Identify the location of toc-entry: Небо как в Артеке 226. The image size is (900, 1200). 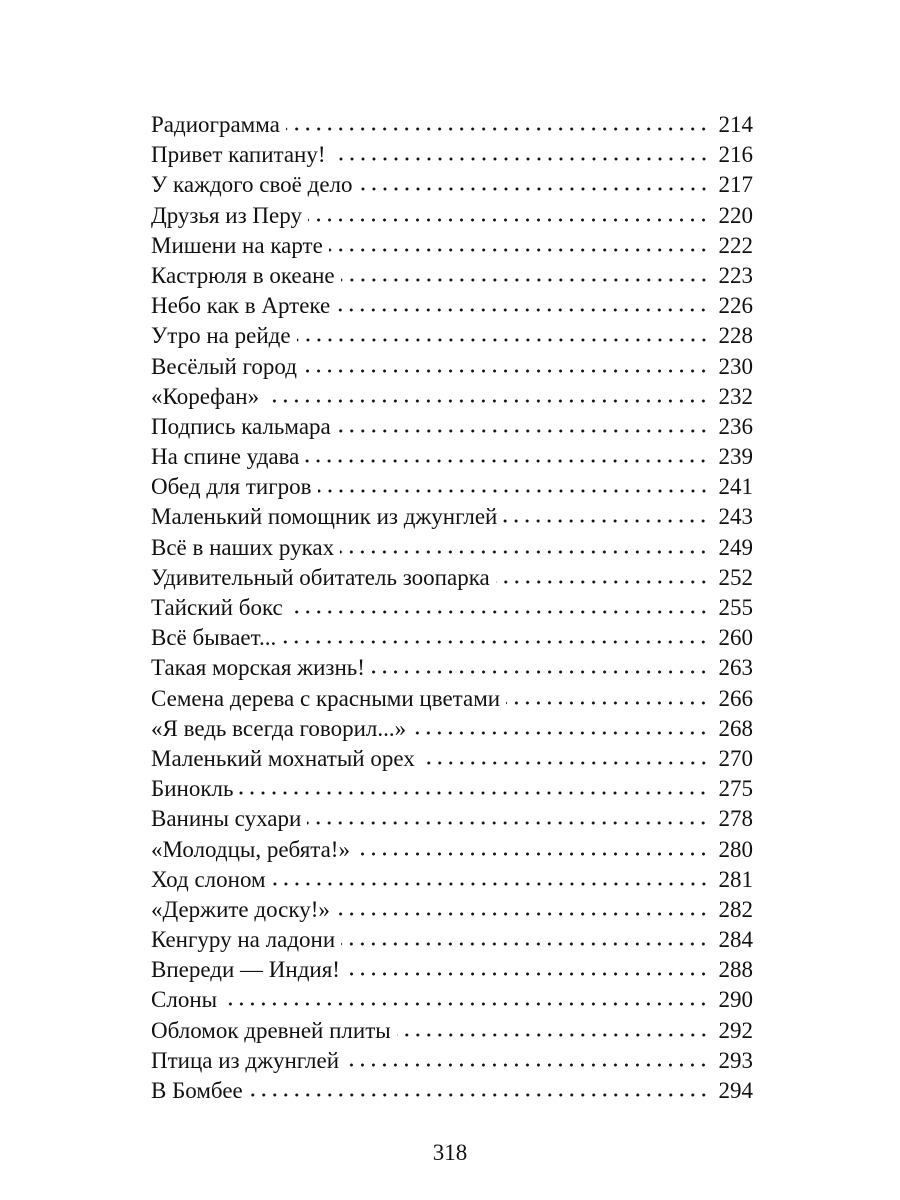
(452, 306).